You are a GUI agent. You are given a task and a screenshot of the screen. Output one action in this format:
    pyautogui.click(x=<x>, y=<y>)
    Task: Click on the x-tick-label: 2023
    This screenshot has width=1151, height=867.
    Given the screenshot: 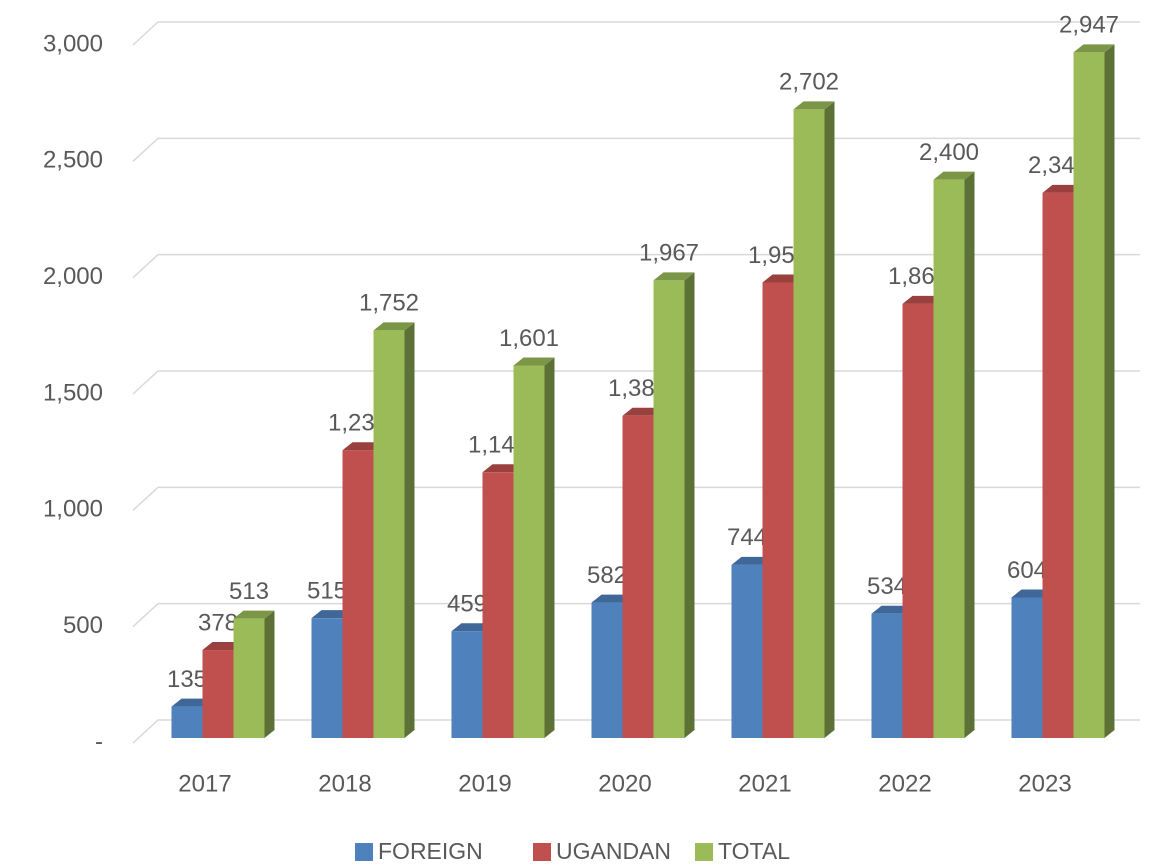 What is the action you would take?
    pyautogui.click(x=1044, y=783)
    